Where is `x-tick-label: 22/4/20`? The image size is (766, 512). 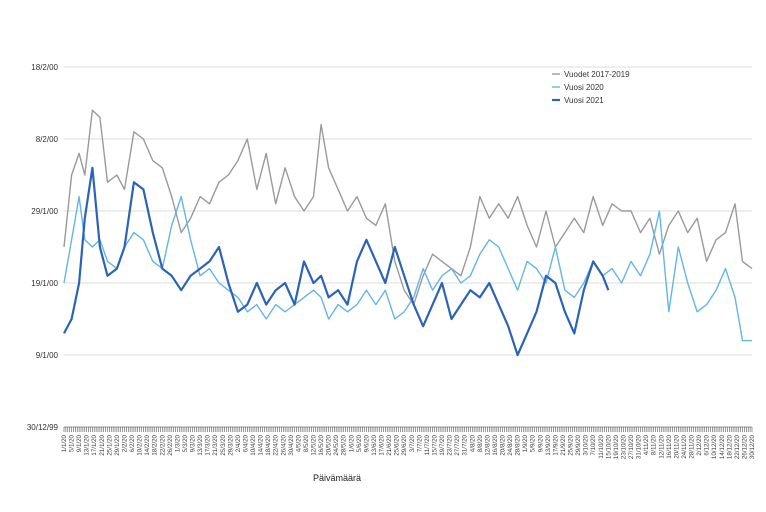
x-tick-label: 22/4/20 is located at coordinates (276, 444).